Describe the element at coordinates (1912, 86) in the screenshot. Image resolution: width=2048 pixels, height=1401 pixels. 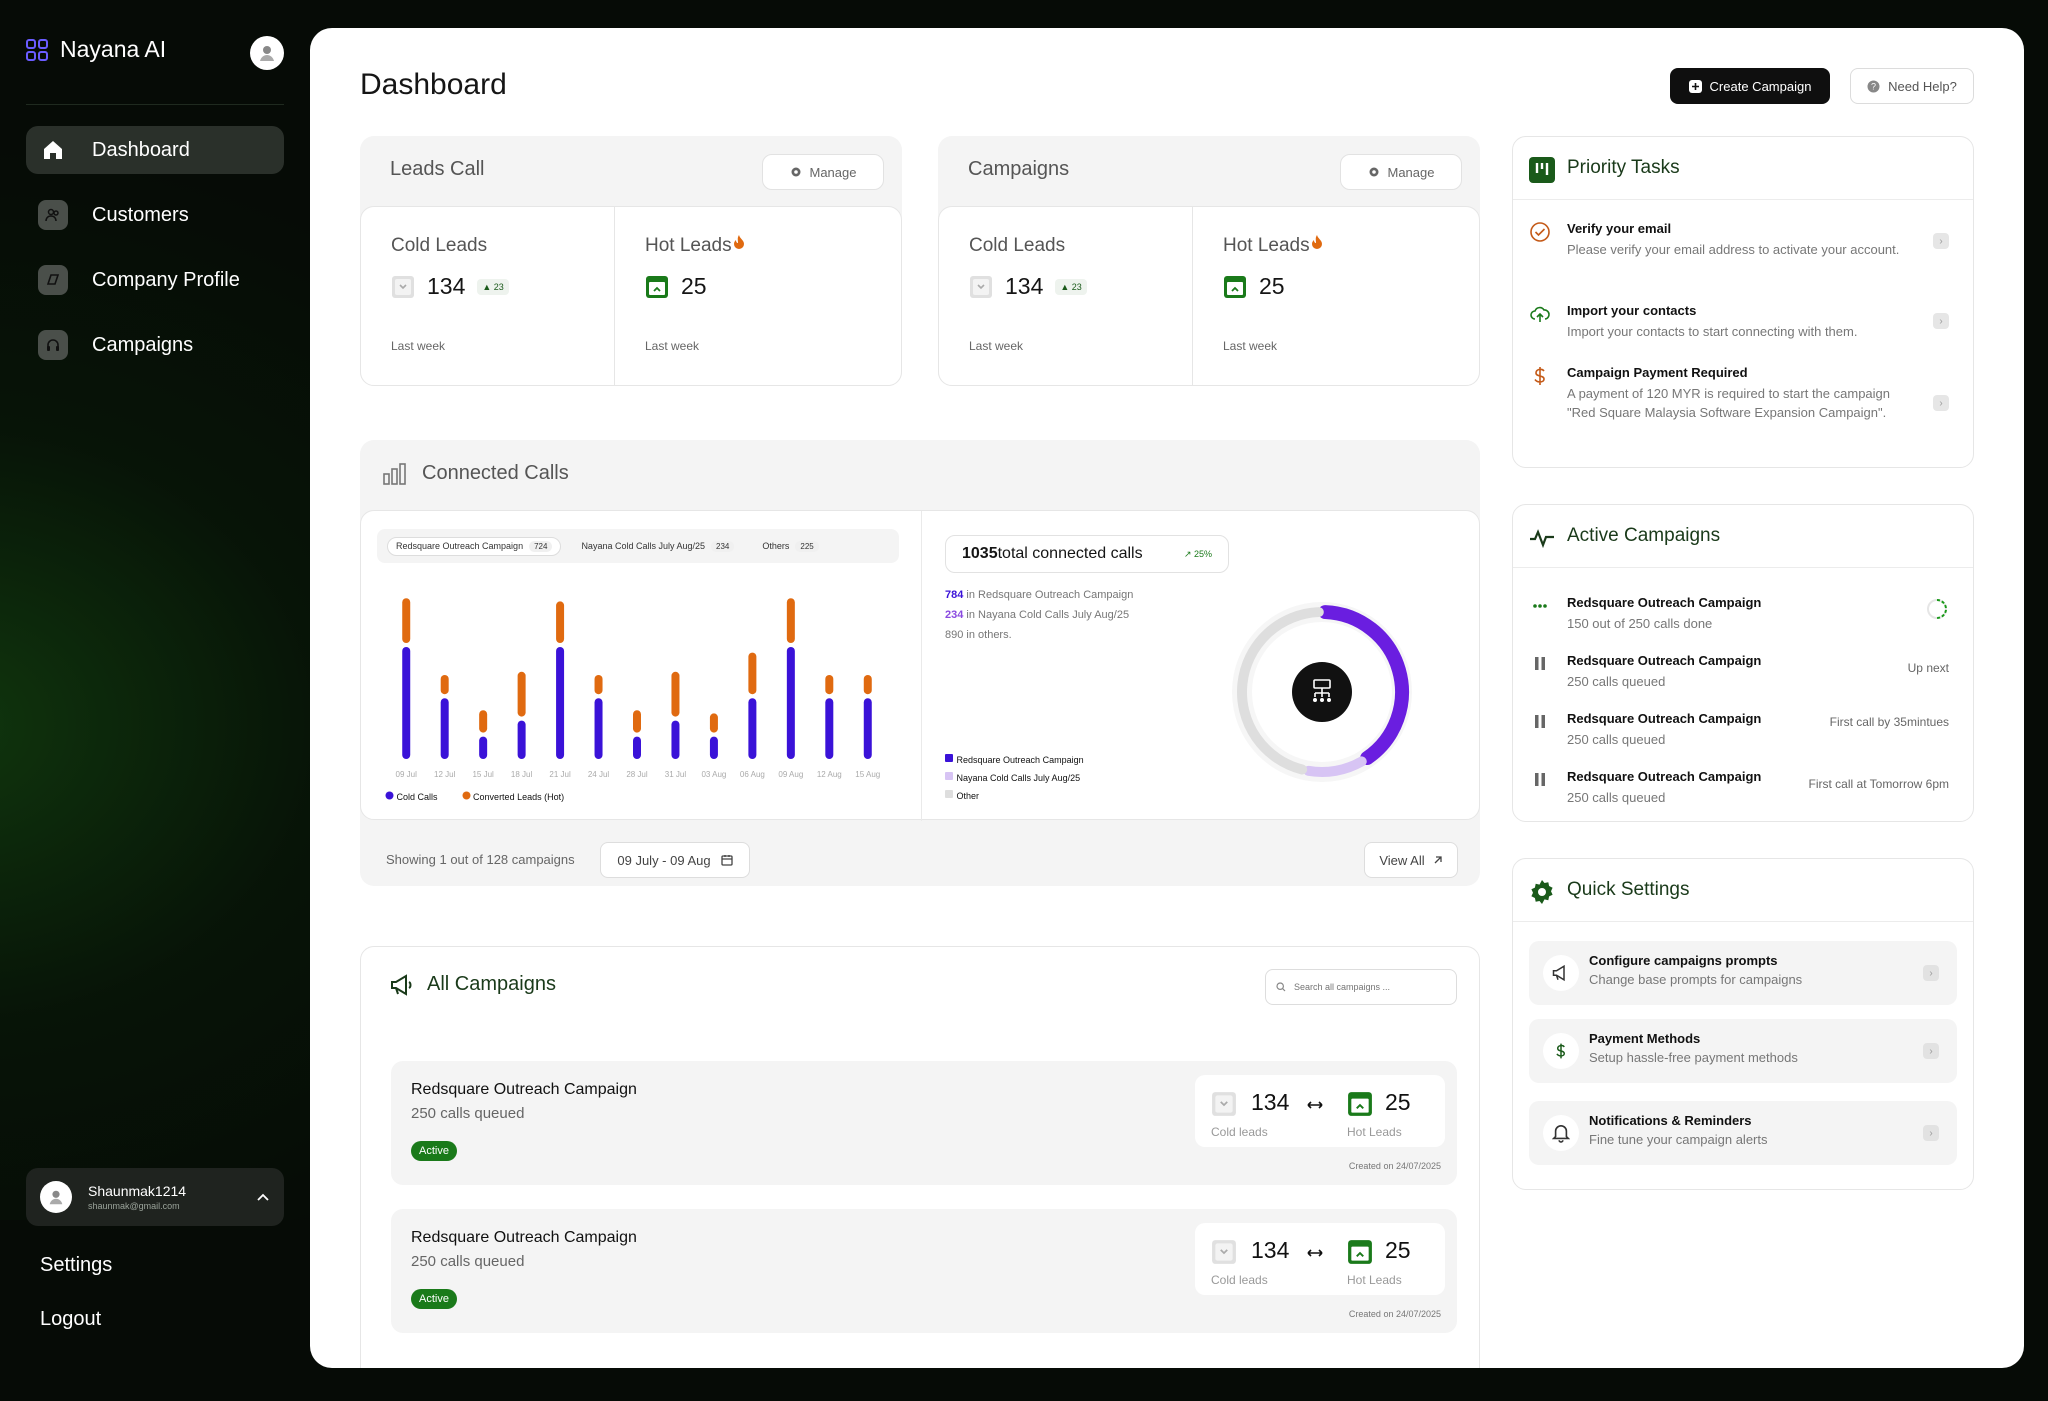
I see `need-help-button: ? Need Help?` at that location.